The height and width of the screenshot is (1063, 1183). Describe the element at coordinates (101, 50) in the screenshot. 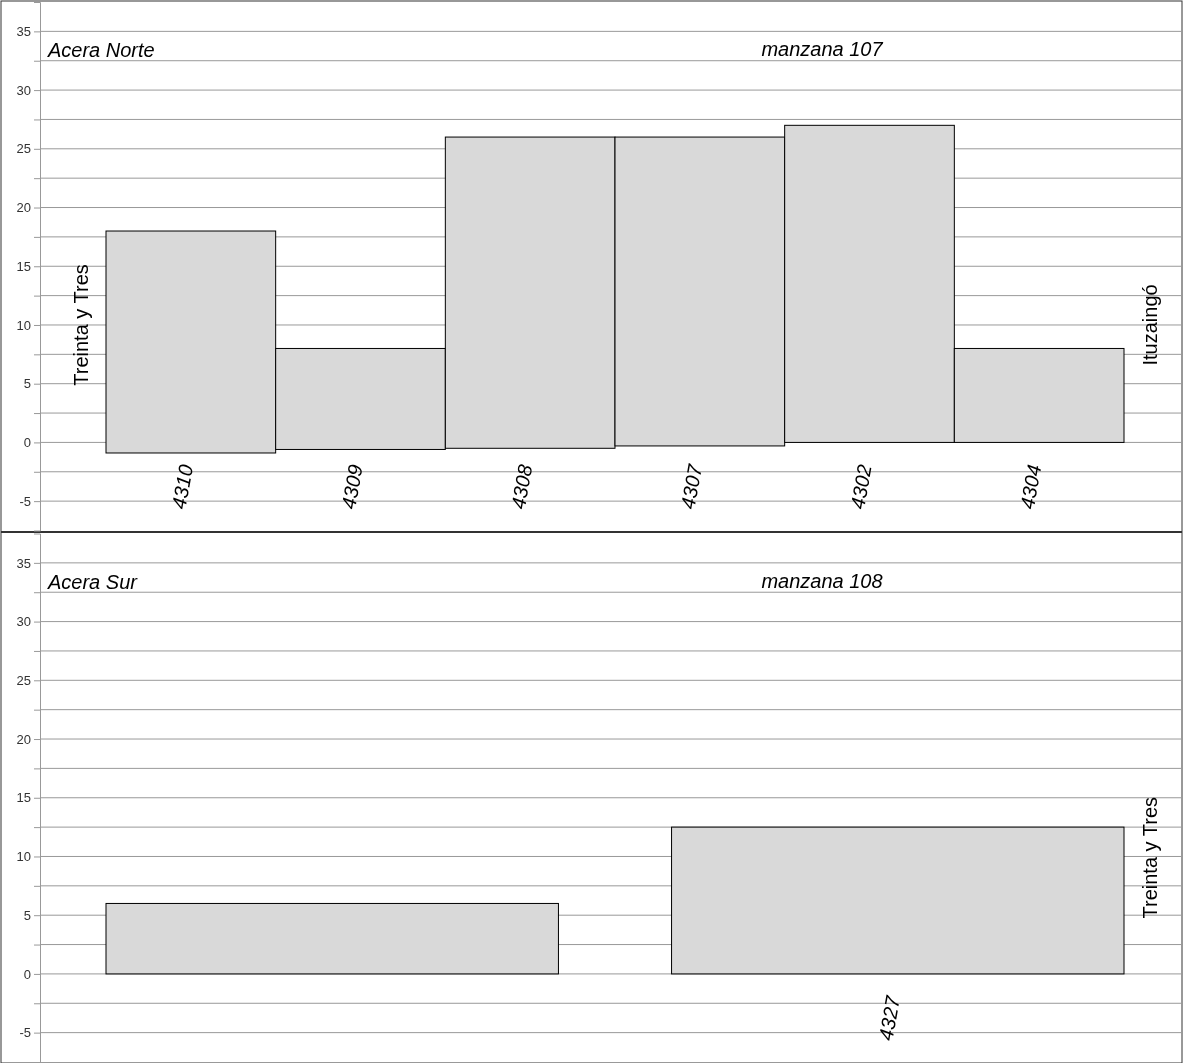

I see `annotation: Acera Norte` at that location.